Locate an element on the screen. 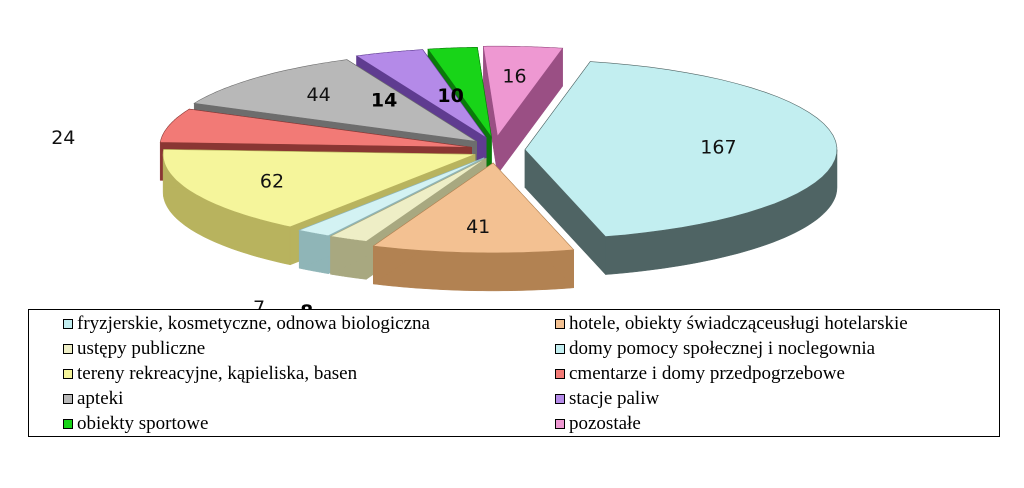 The height and width of the screenshot is (488, 1024). legend-item: tereny rekreacyjne, kąpieliska, basen is located at coordinates (210, 374).